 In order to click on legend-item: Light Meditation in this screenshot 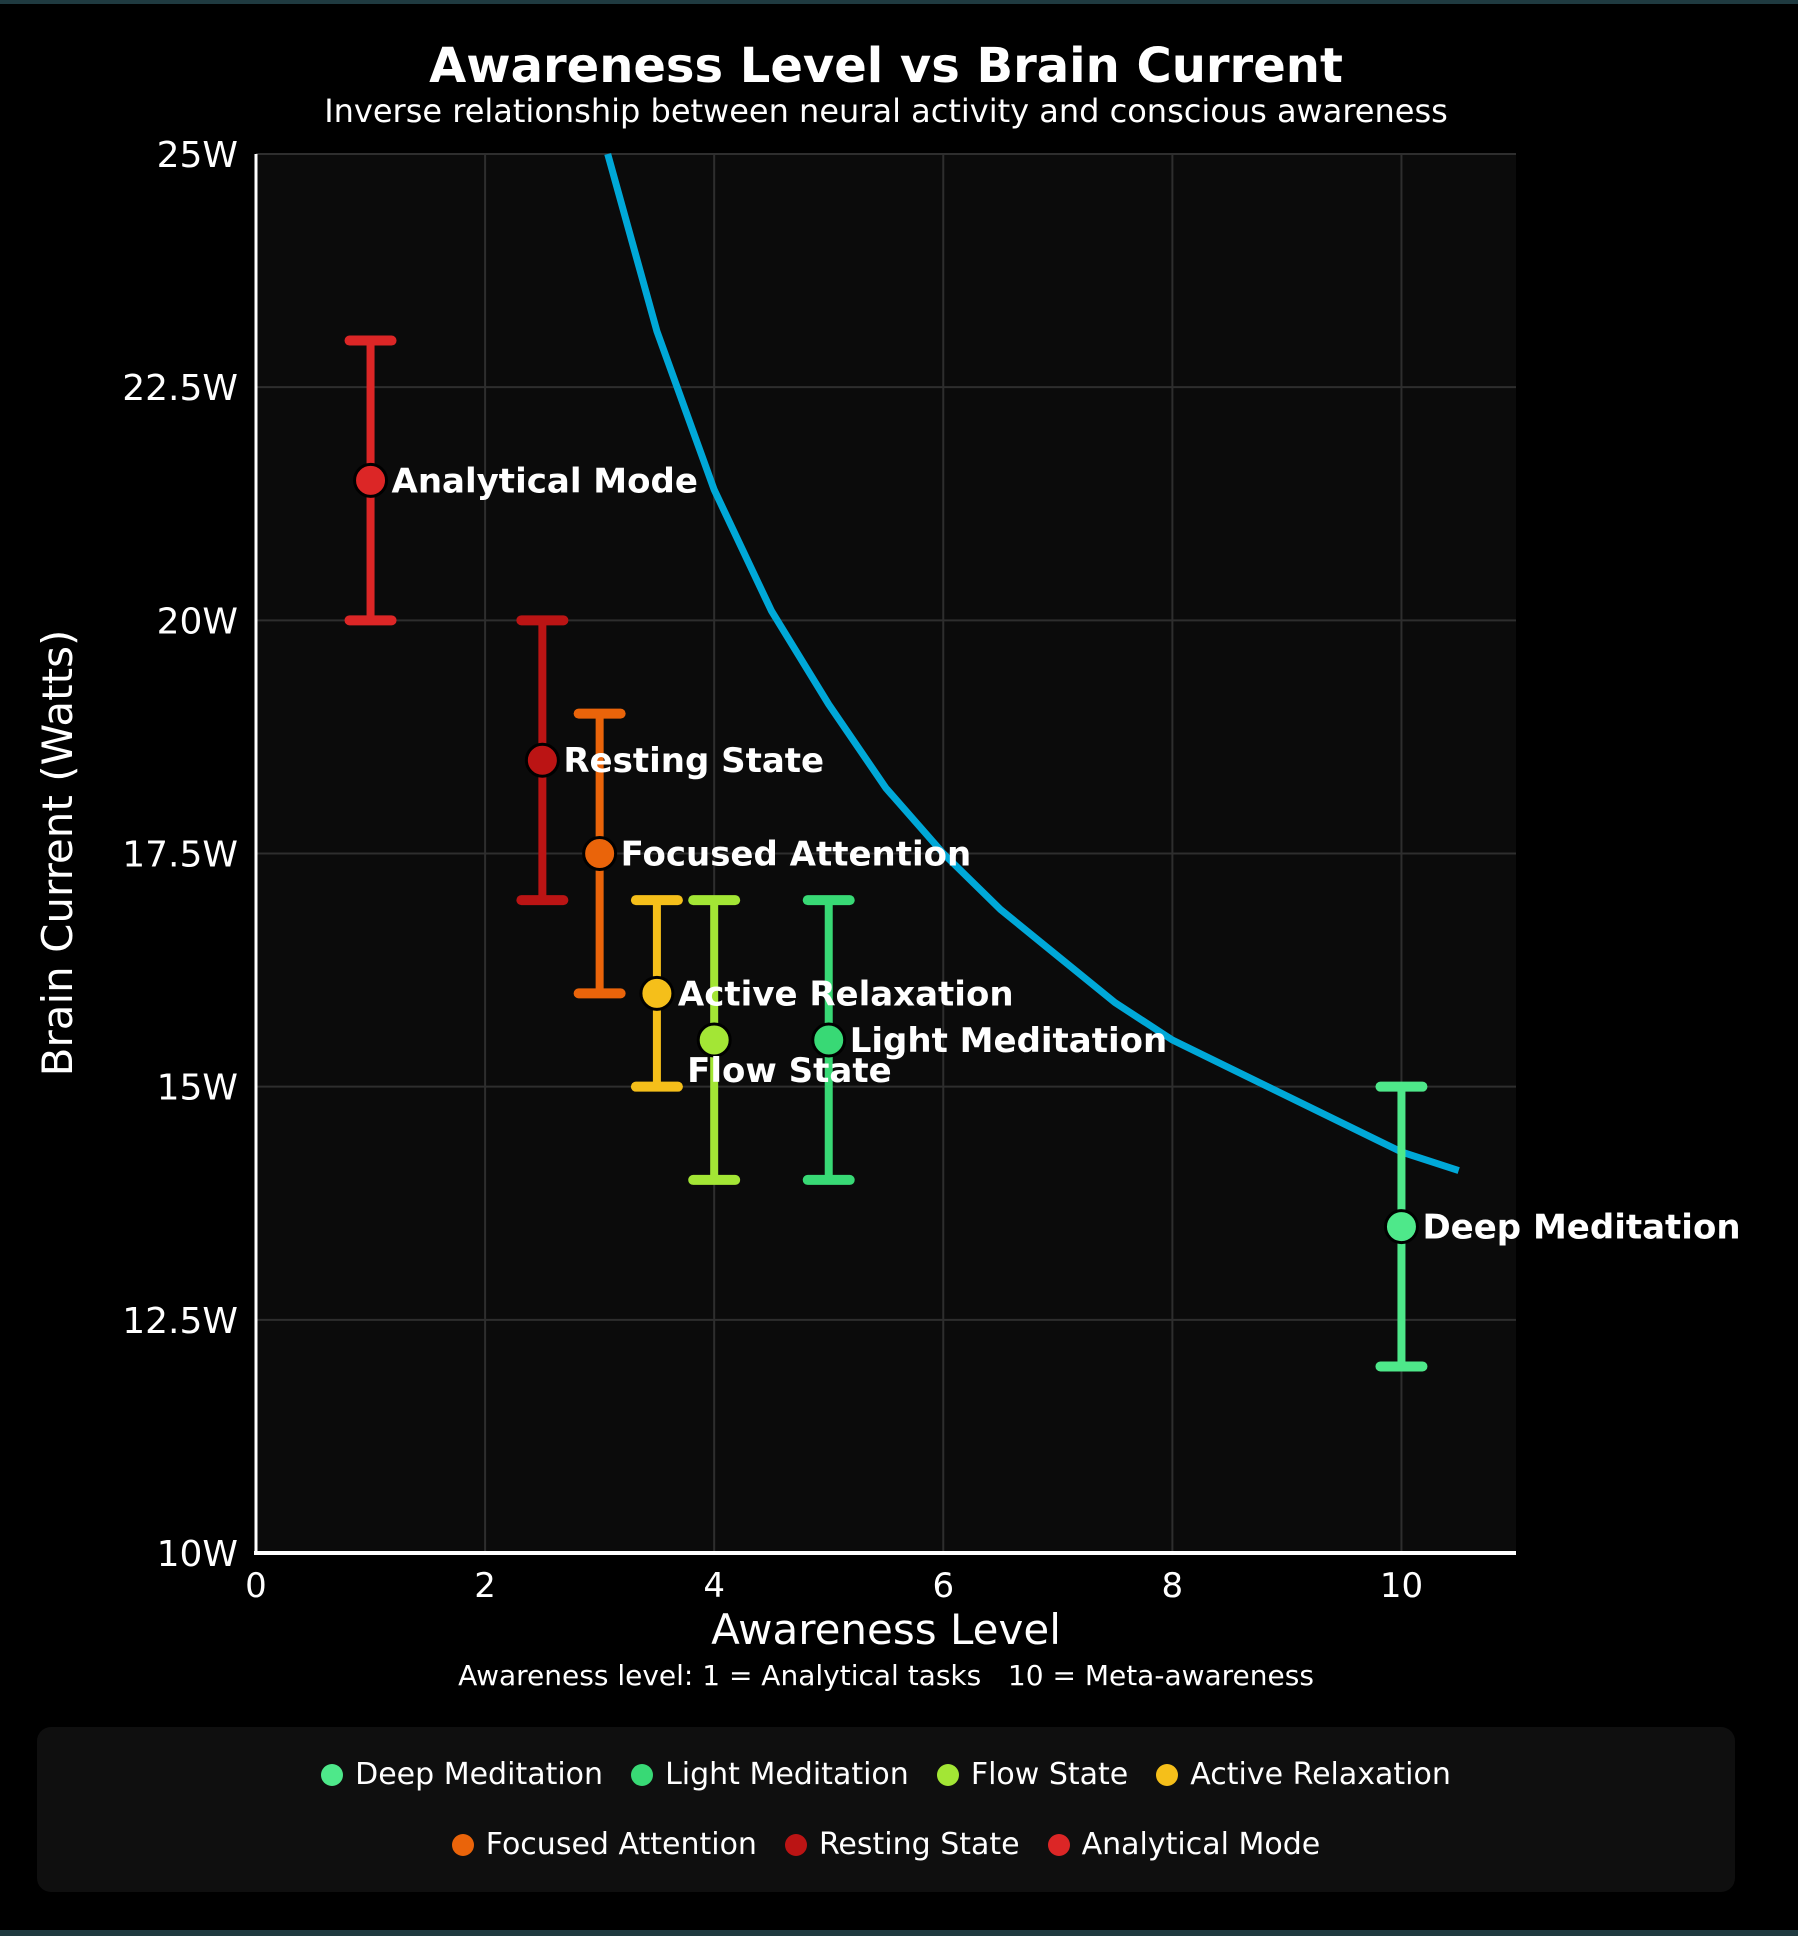, I will do `click(770, 1775)`.